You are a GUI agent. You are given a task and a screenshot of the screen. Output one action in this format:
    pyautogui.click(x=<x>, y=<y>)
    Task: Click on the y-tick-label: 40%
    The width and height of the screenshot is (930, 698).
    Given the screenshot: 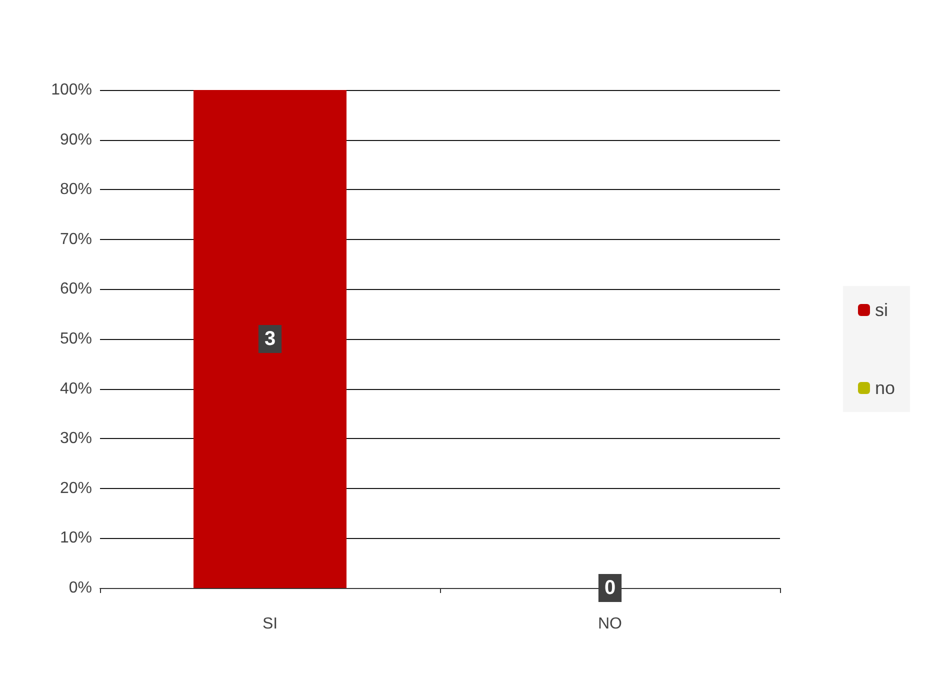 What is the action you would take?
    pyautogui.click(x=76, y=389)
    